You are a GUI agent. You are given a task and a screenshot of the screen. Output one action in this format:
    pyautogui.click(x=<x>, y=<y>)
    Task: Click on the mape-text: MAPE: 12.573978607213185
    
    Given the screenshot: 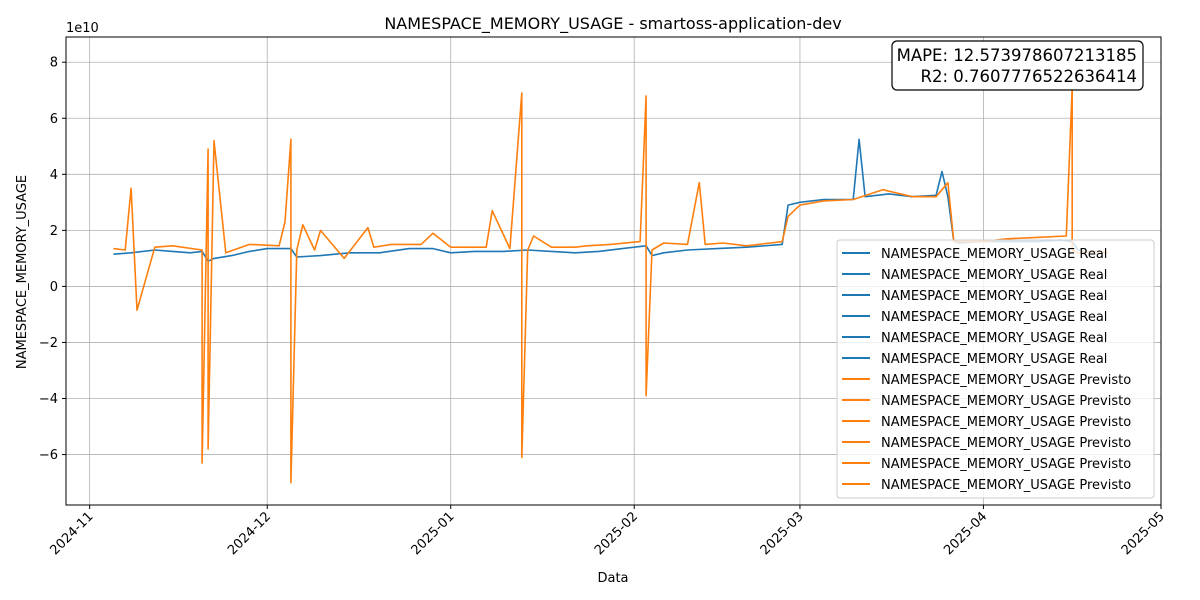 What is the action you would take?
    pyautogui.click(x=1017, y=55)
    